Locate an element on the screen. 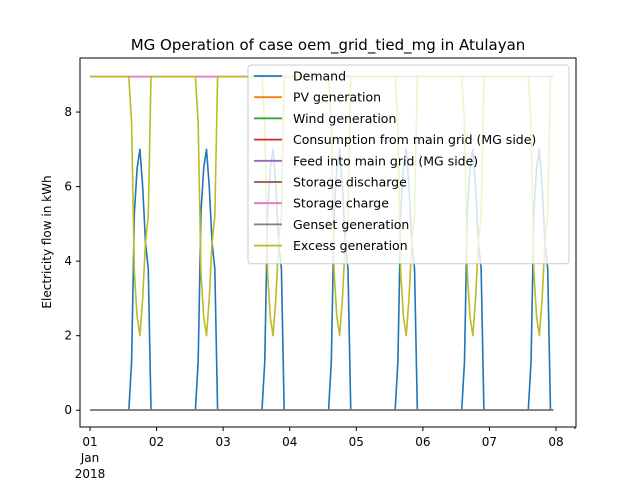 The image size is (640, 480). x-tick-label: 03 is located at coordinates (223, 442).